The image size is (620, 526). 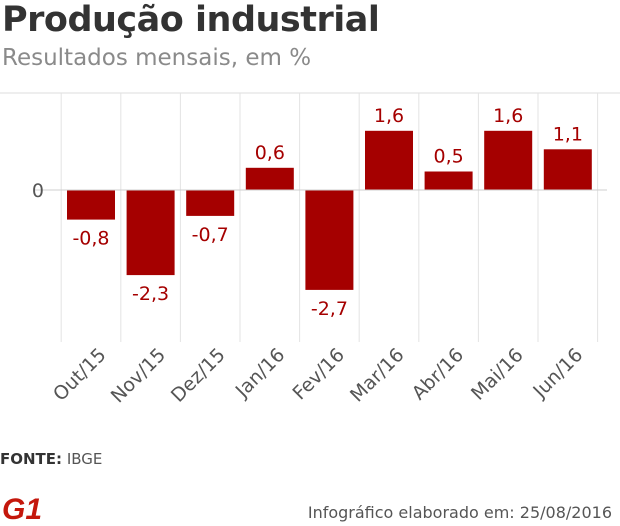 I want to click on g1-logo-text: G1, so click(x=22, y=507).